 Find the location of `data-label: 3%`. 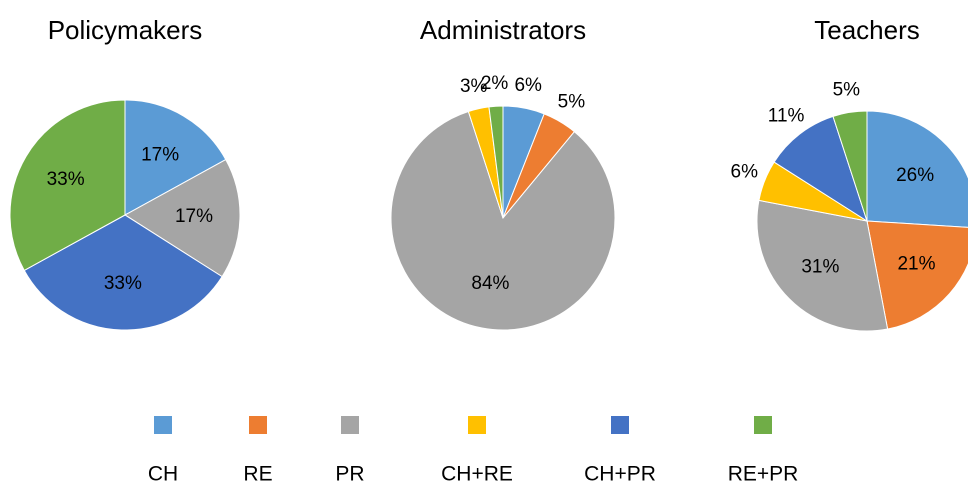

data-label: 3% is located at coordinates (474, 86).